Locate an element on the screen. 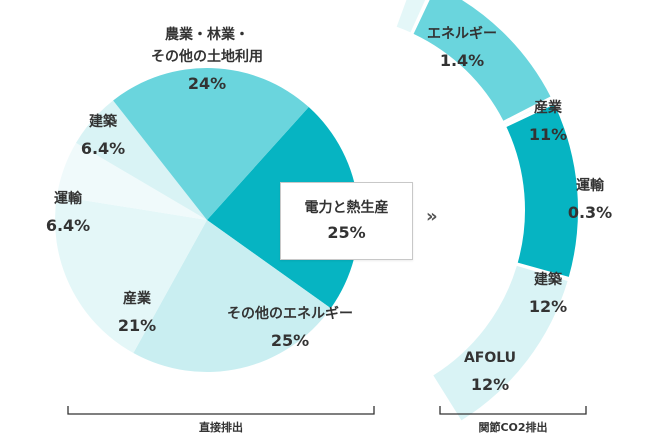 This screenshot has width=650, height=440. pie-label-agriculture-line2: その他の土地利用 is located at coordinates (207, 56).